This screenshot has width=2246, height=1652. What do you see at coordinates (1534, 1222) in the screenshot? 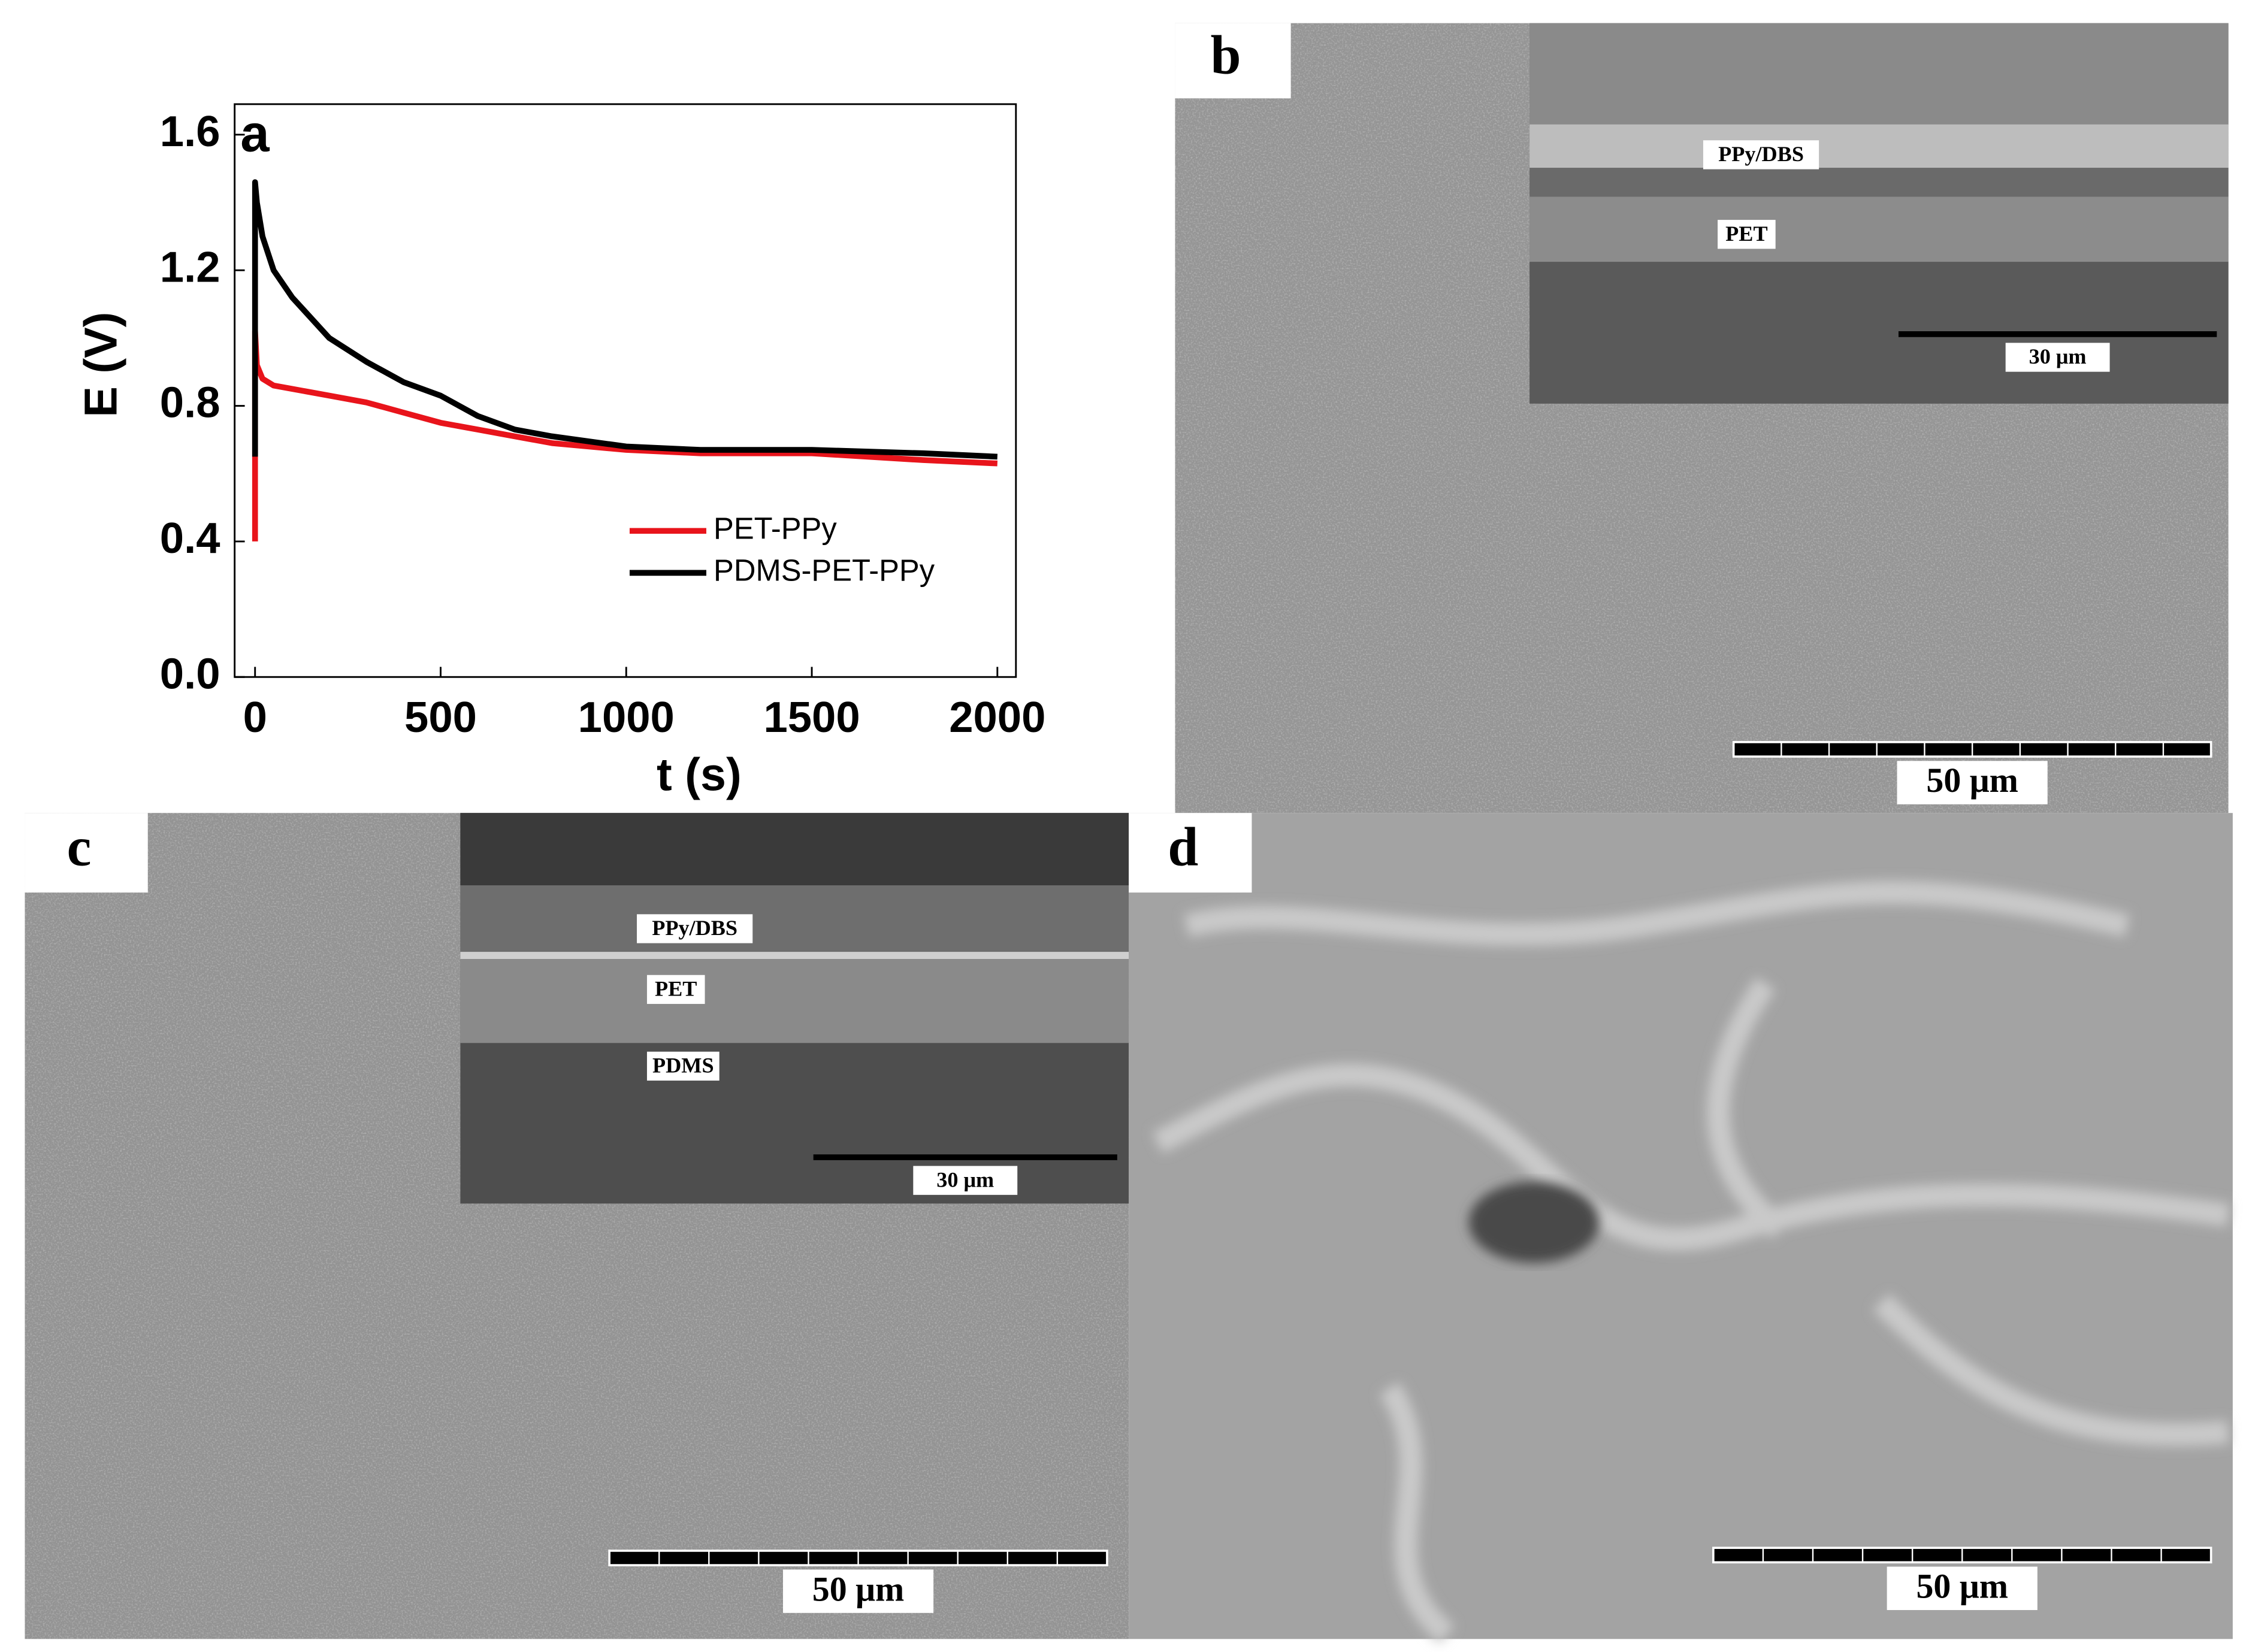
I see `sem-dark-spot` at bounding box center [1534, 1222].